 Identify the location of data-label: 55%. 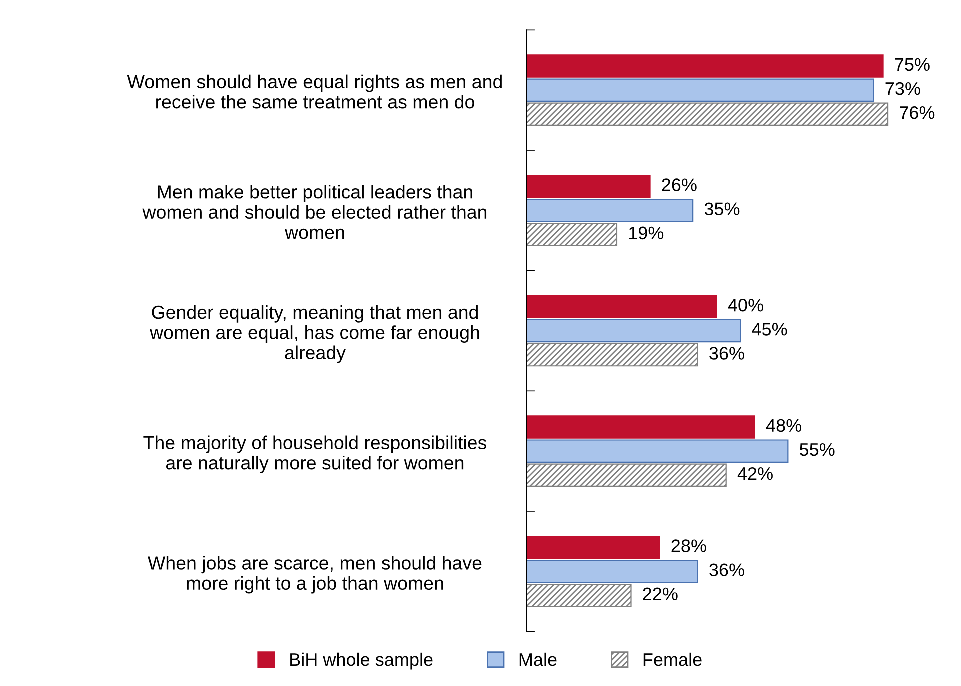
(817, 449).